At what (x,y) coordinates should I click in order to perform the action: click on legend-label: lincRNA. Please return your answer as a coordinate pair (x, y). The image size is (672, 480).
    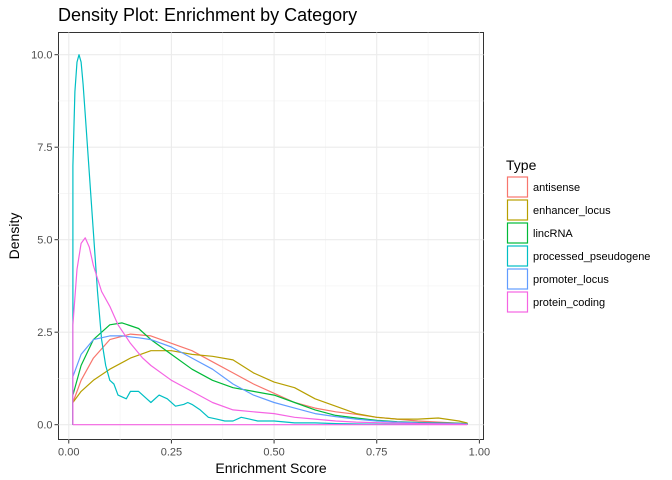
    Looking at the image, I should click on (553, 234).